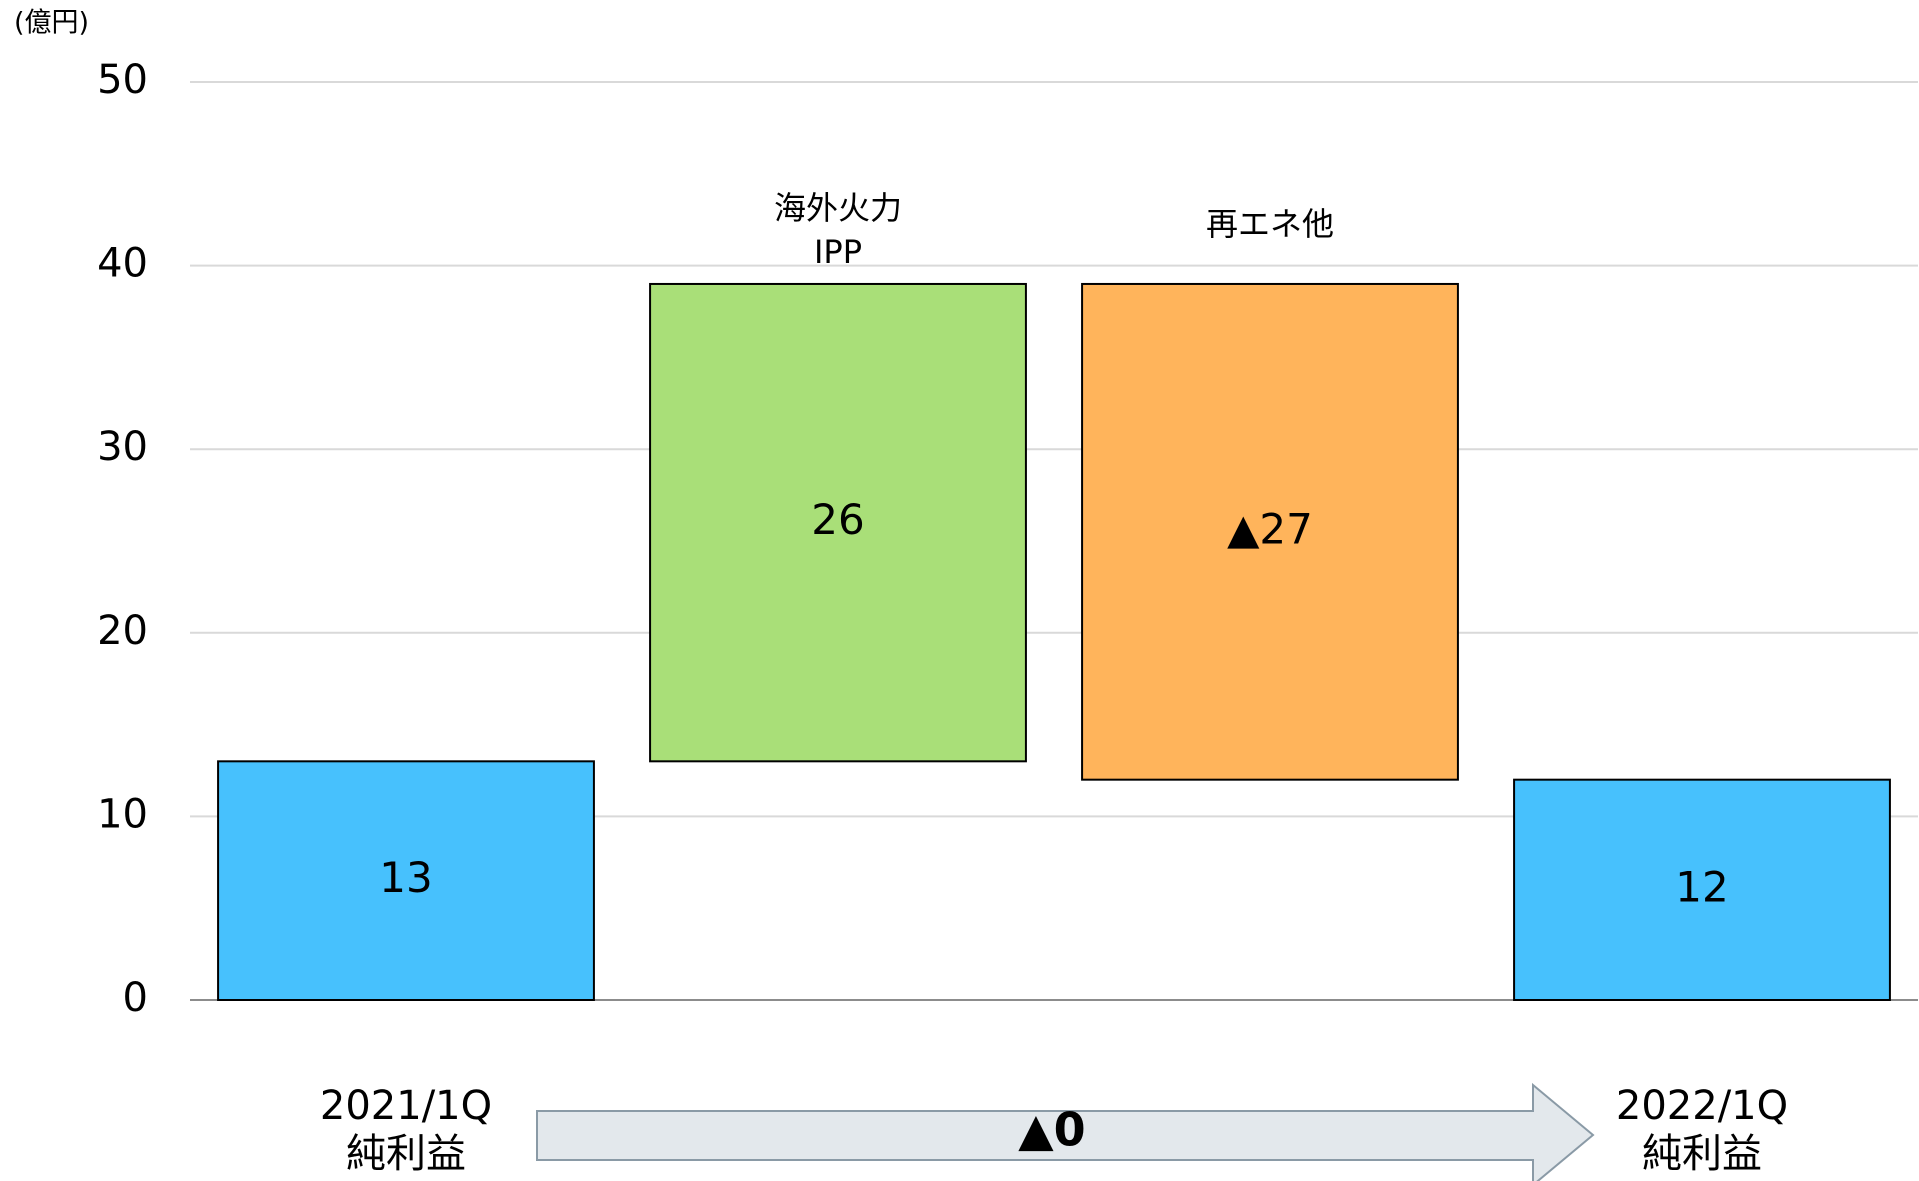 The height and width of the screenshot is (1181, 1919). I want to click on y-tick-label: 20, so click(122, 631).